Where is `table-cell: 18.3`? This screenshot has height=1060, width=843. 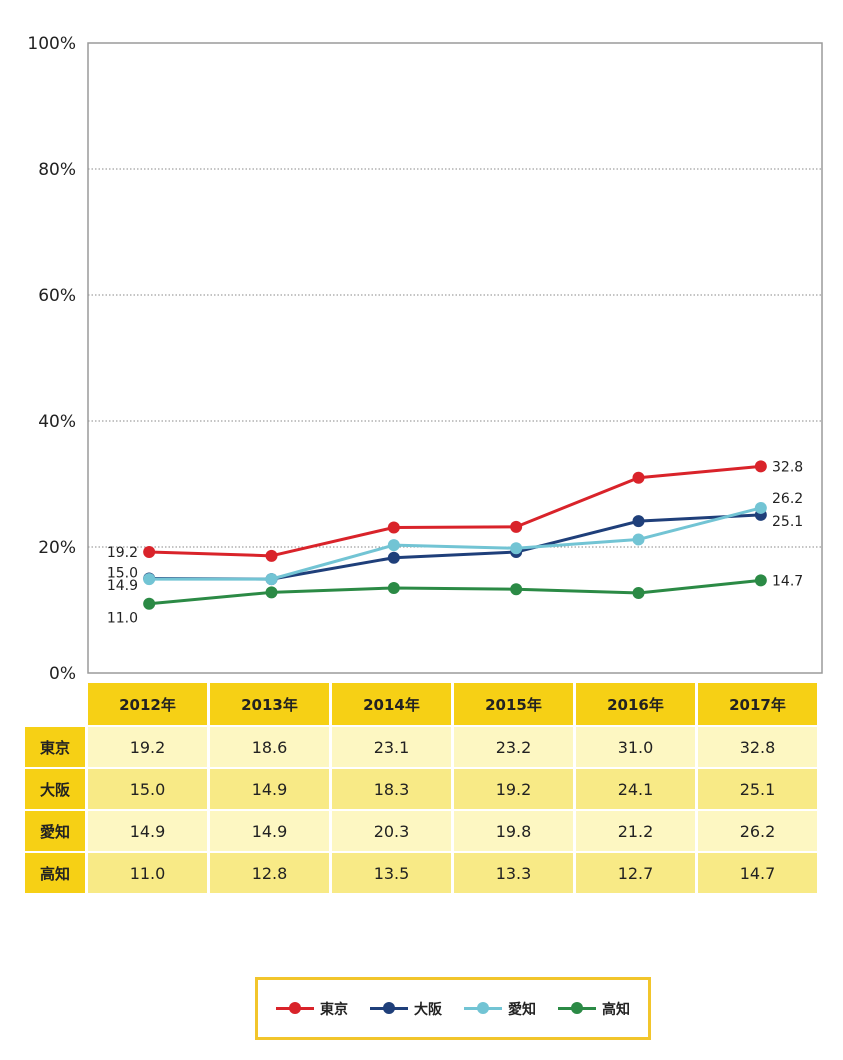 table-cell: 18.3 is located at coordinates (391, 789).